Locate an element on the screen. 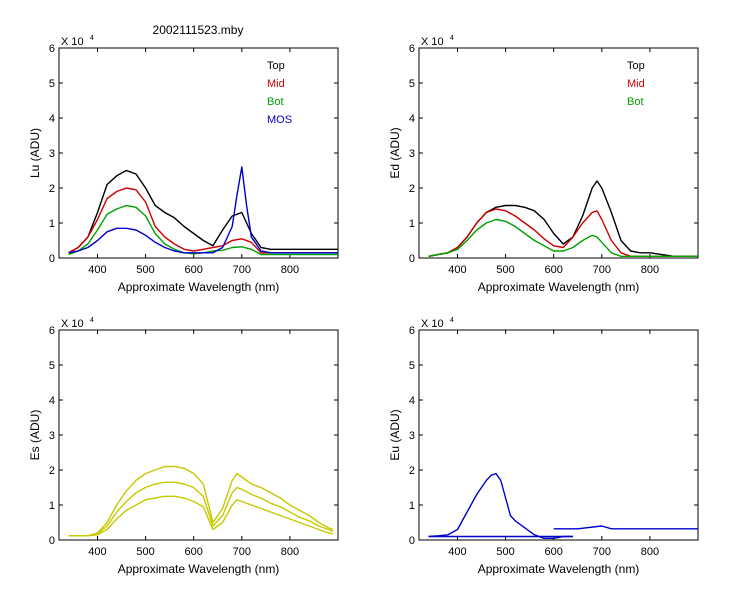 The height and width of the screenshot is (600, 750). y-axis-label: Lu (ADU) is located at coordinates (35, 153).